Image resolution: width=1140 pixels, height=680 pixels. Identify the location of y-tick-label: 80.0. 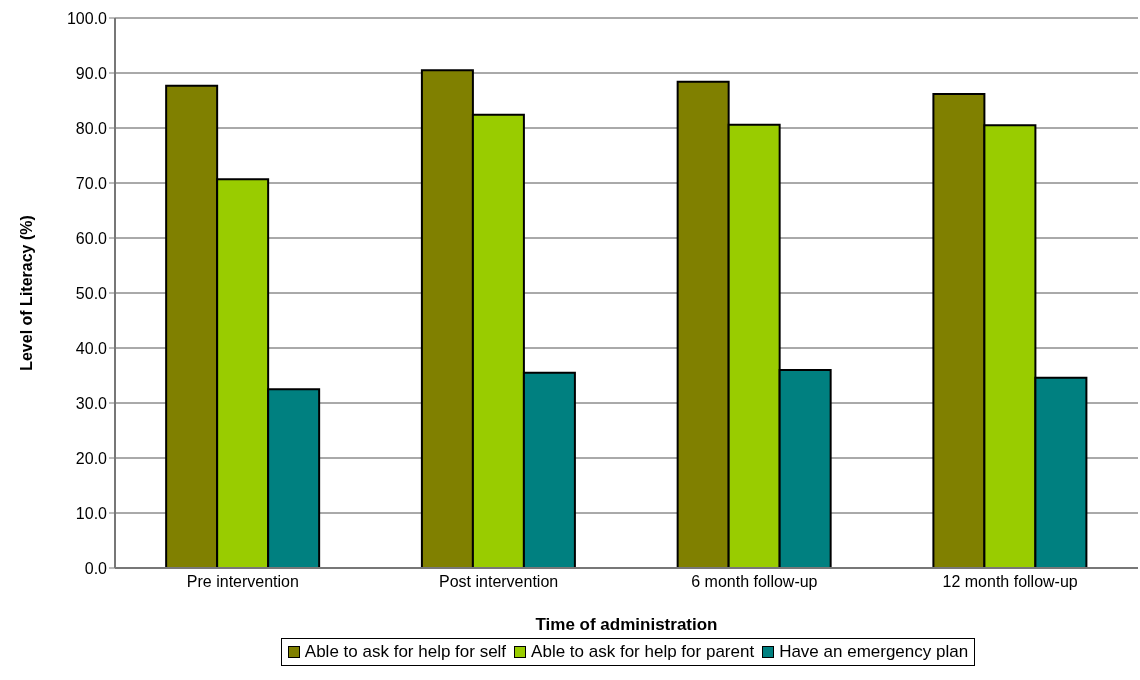
(91, 128).